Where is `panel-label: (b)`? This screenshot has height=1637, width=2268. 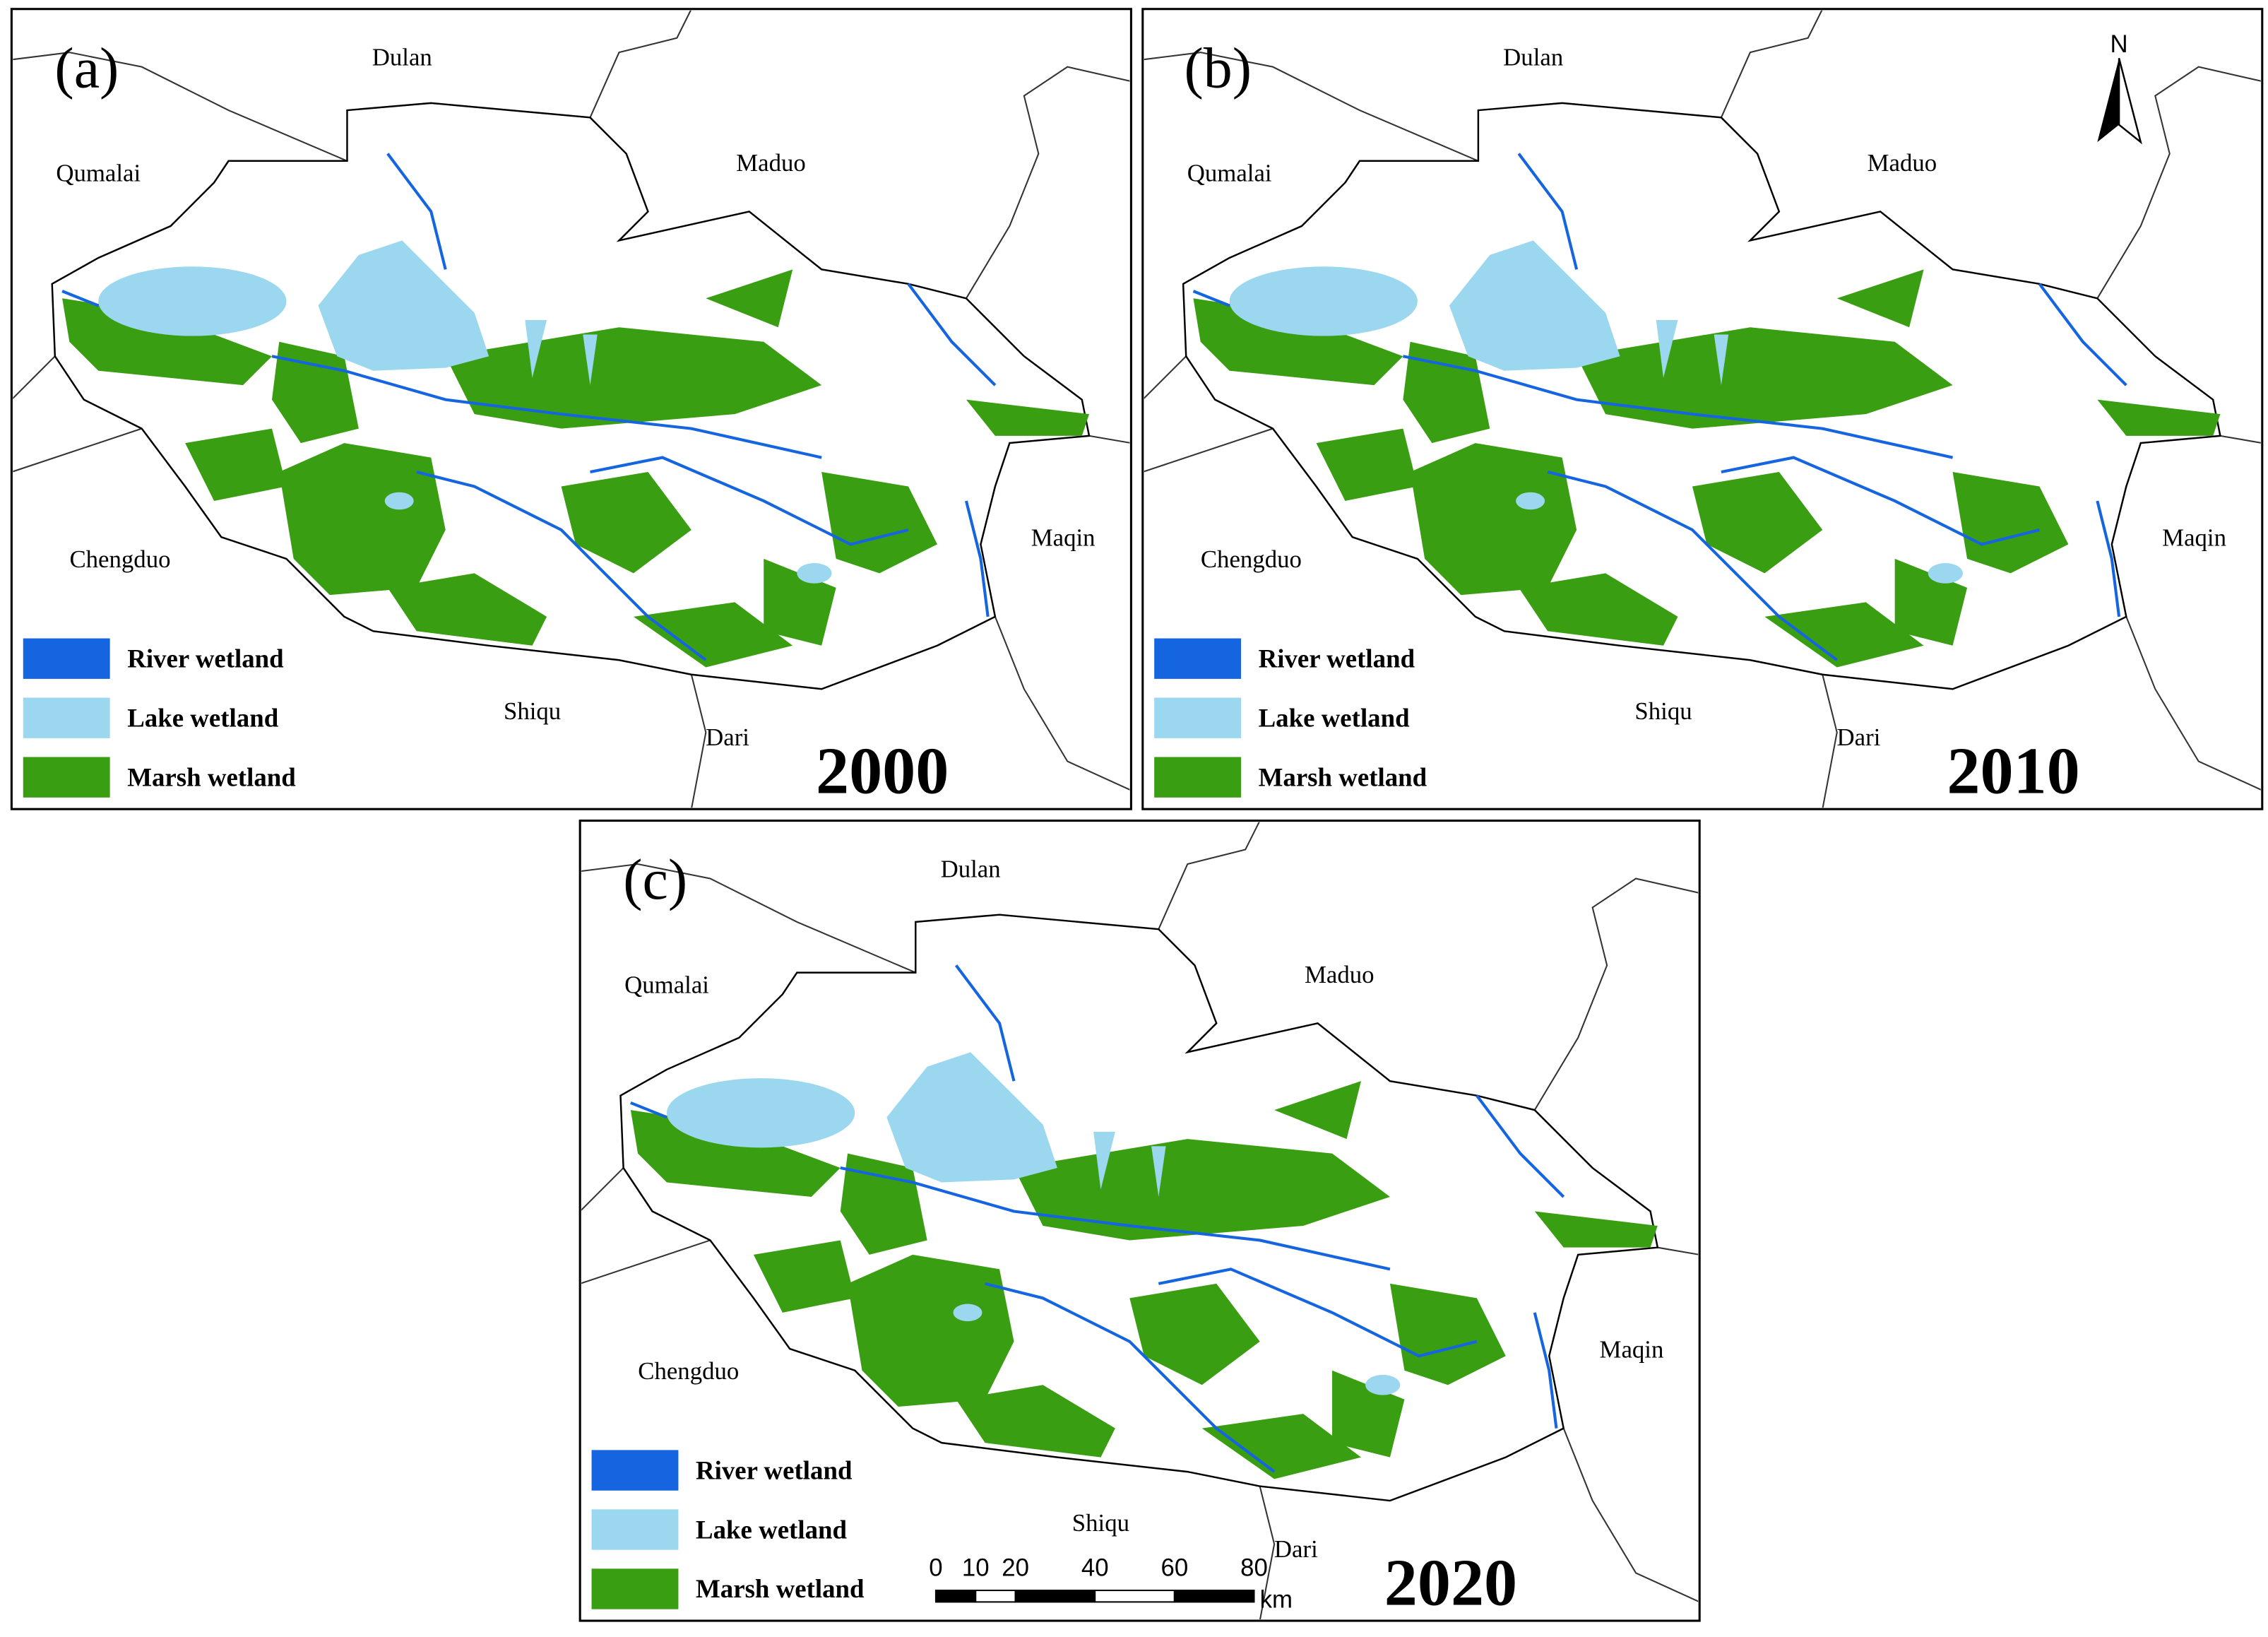 panel-label: (b) is located at coordinates (1218, 67).